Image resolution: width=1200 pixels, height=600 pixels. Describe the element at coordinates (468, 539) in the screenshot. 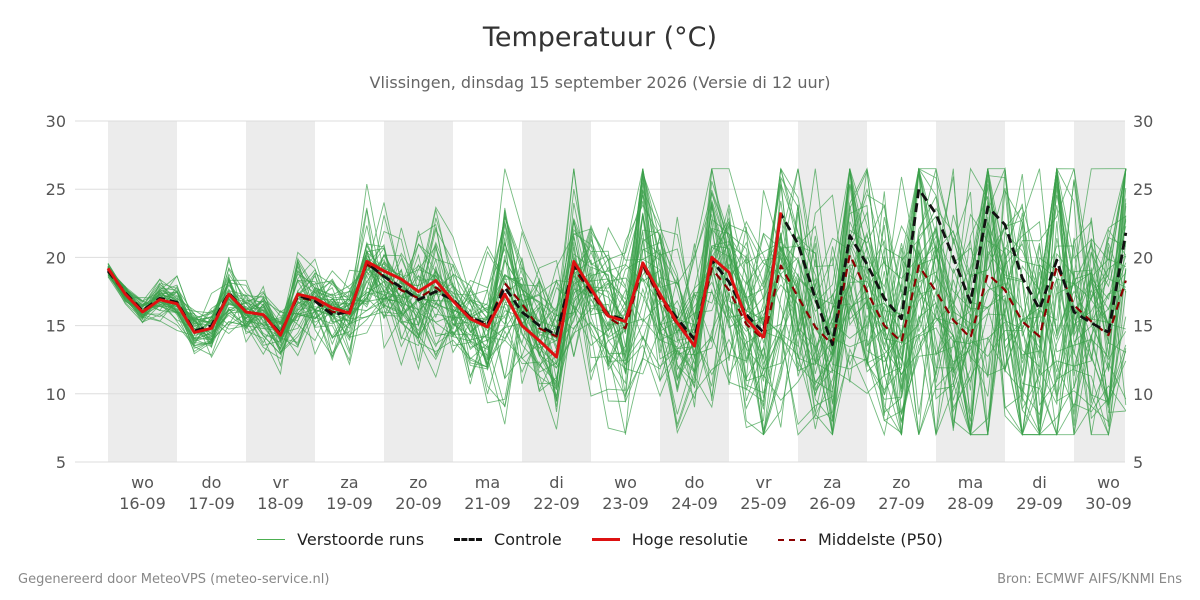

I see `legend-swatch-controle` at that location.